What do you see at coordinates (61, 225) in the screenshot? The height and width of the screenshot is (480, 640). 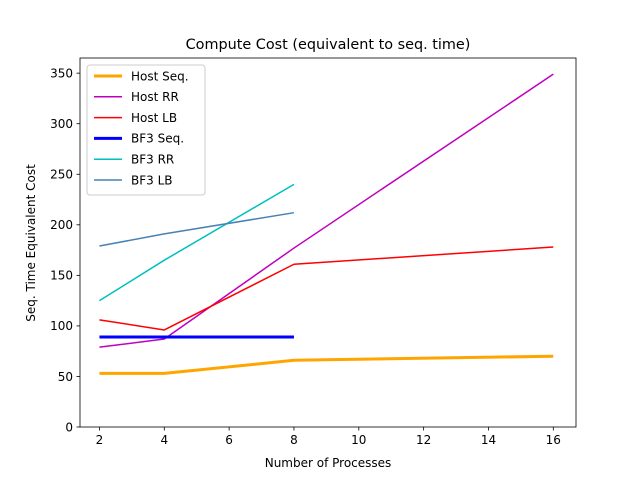 I see `y-tick-label-4: 200` at bounding box center [61, 225].